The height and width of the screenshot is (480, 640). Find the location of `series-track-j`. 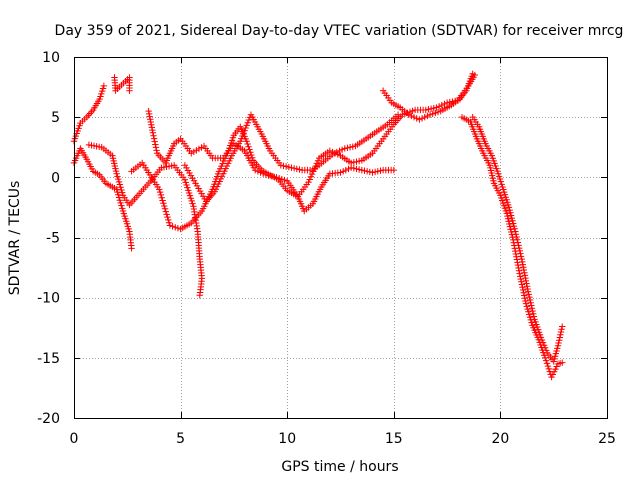

series-track-j is located at coordinates (517, 239).